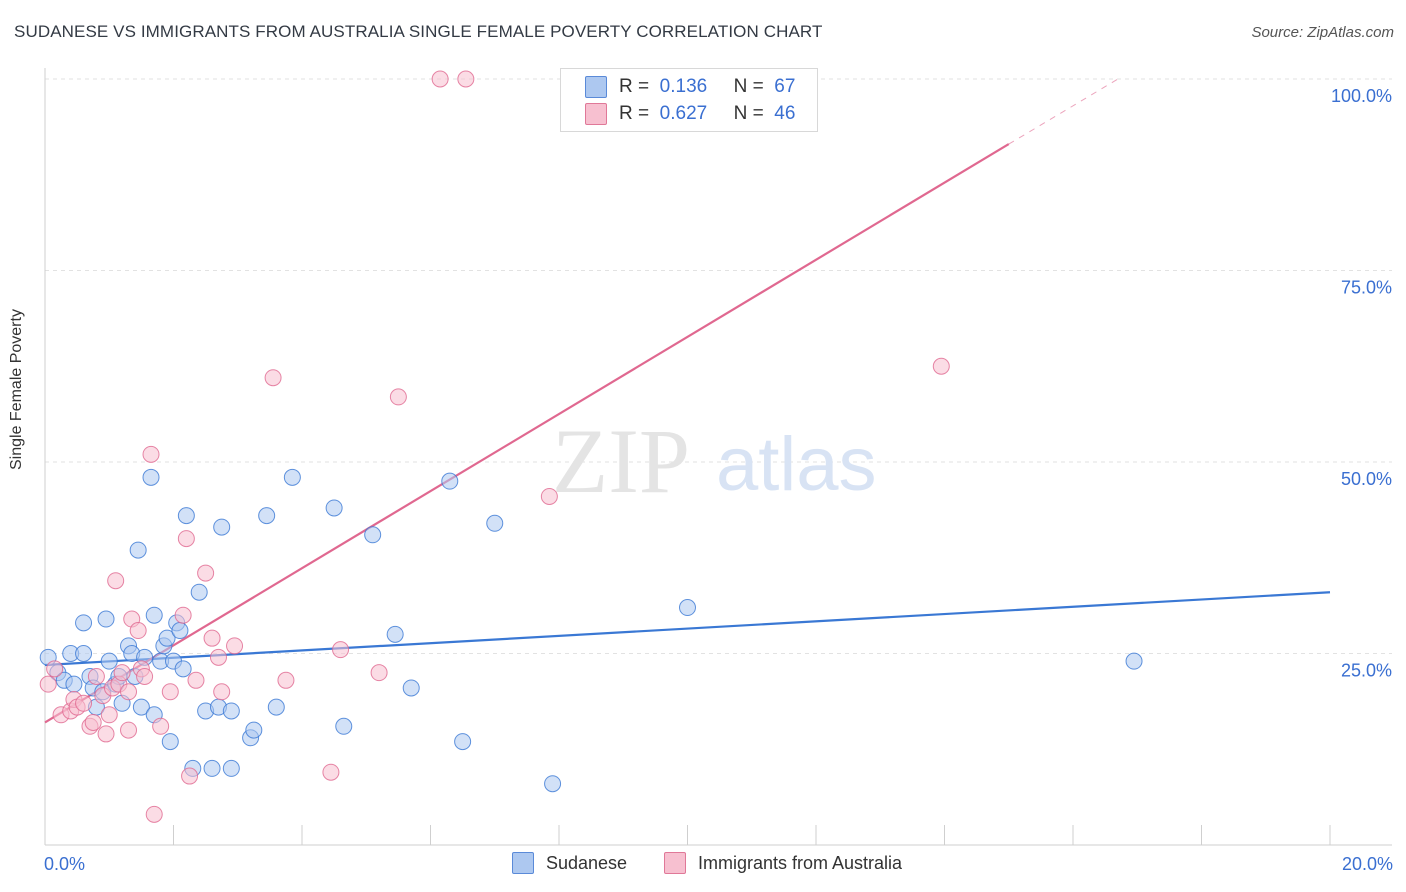  I want to click on y-tick-label: 25.0%, so click(1366, 671).